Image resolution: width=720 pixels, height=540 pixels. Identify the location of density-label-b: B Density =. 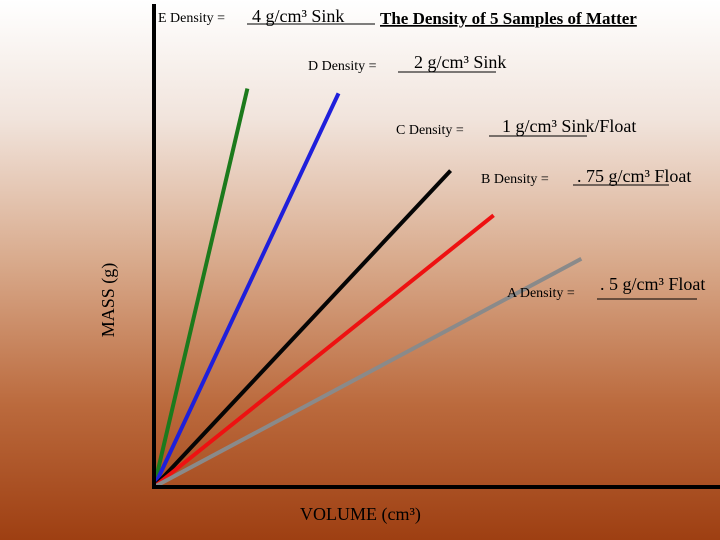
(515, 179).